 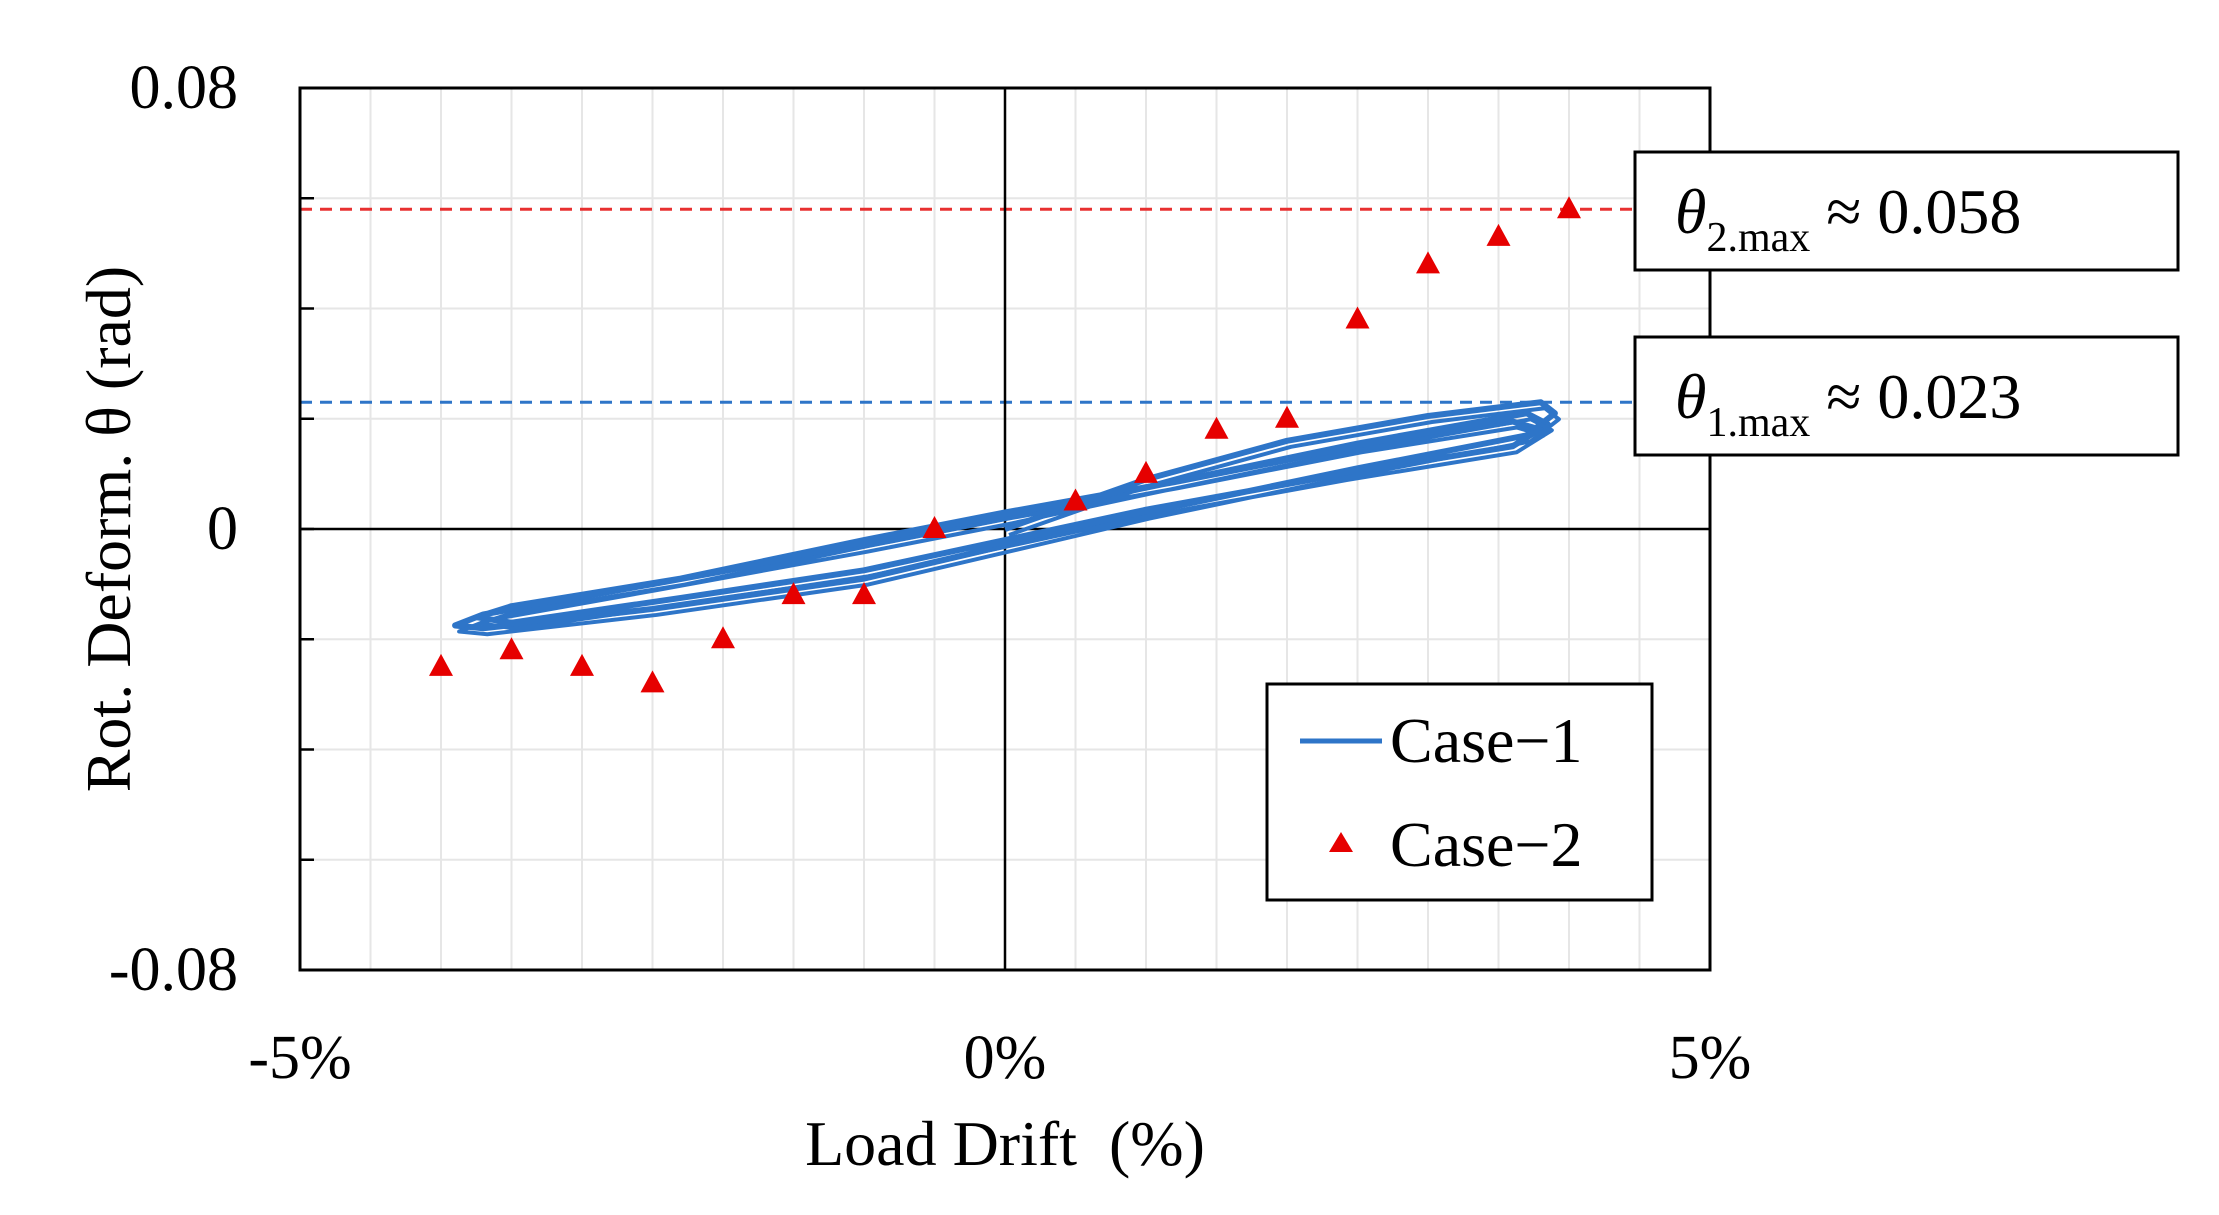 I want to click on y-tick-label: 0, so click(x=222, y=529).